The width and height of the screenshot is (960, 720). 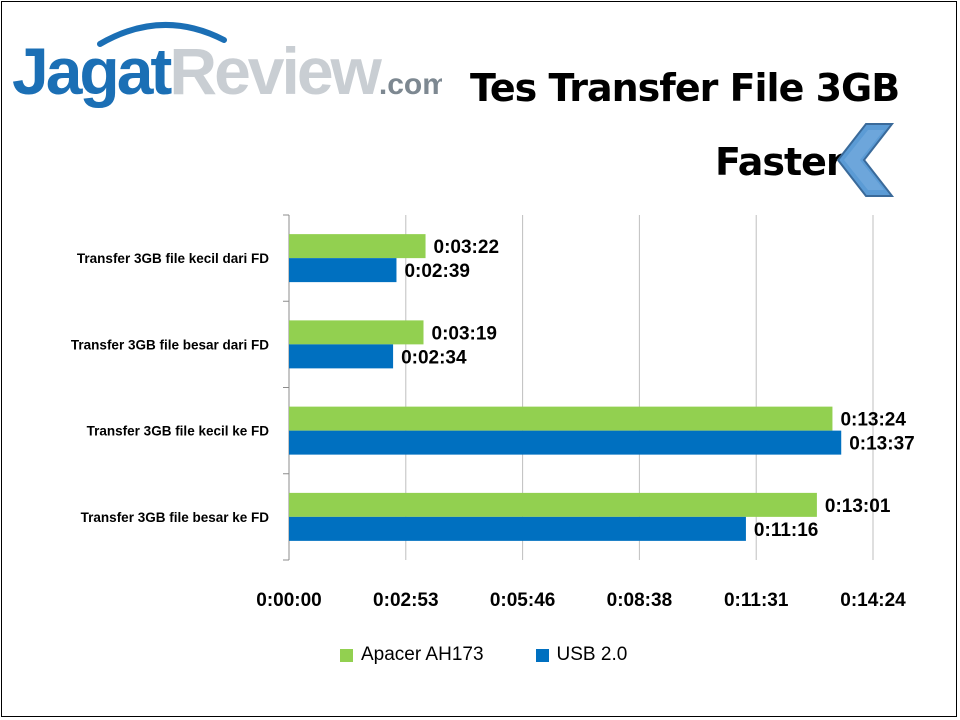 I want to click on faster-annotation: Faster, so click(x=780, y=162).